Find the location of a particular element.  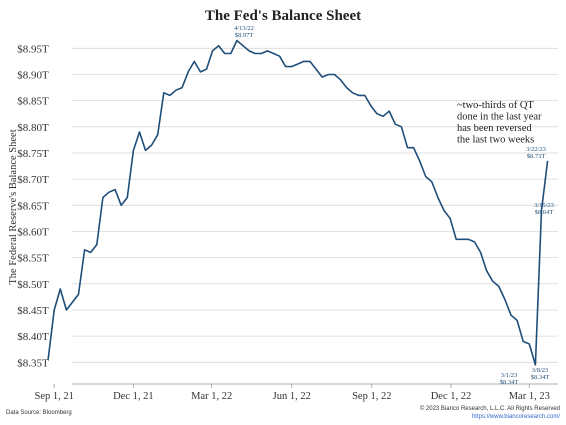

annotation-value: $8.97T is located at coordinates (244, 35).